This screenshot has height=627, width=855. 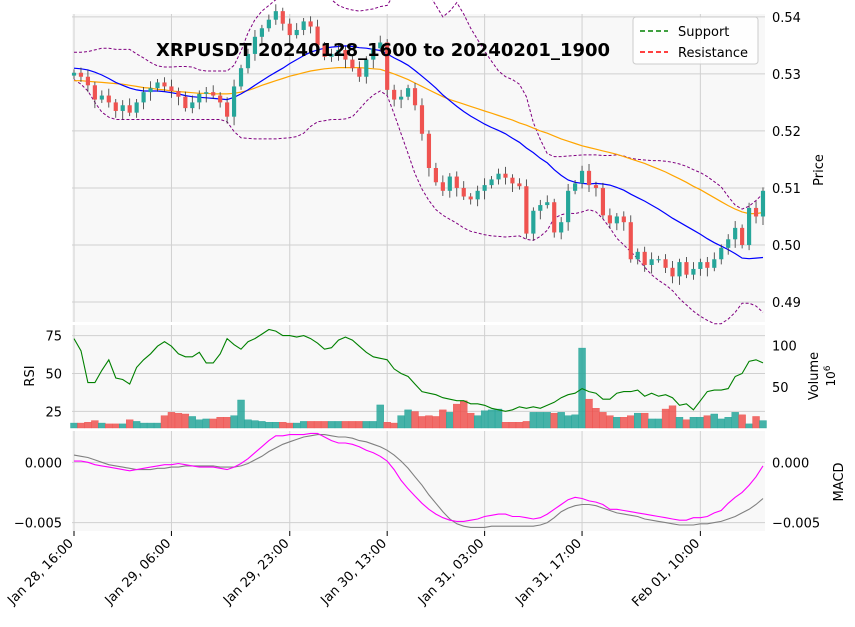 What do you see at coordinates (451, 572) in the screenshot?
I see `x-tick-label: Jan 31, 03:00` at bounding box center [451, 572].